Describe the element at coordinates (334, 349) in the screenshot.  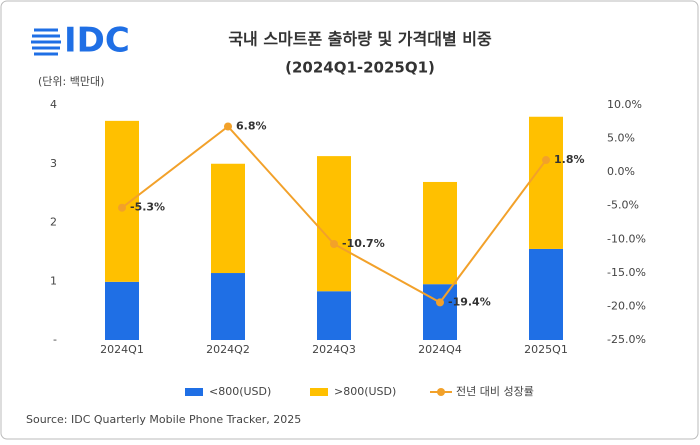
I see `x-tick-label: 2024Q3` at that location.